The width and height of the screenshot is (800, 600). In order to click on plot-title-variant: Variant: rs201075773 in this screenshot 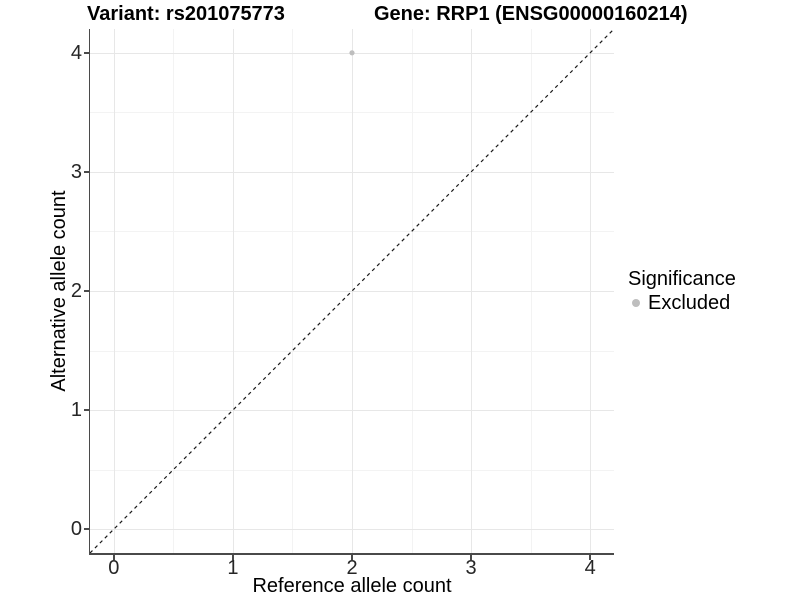, I will do `click(186, 14)`.